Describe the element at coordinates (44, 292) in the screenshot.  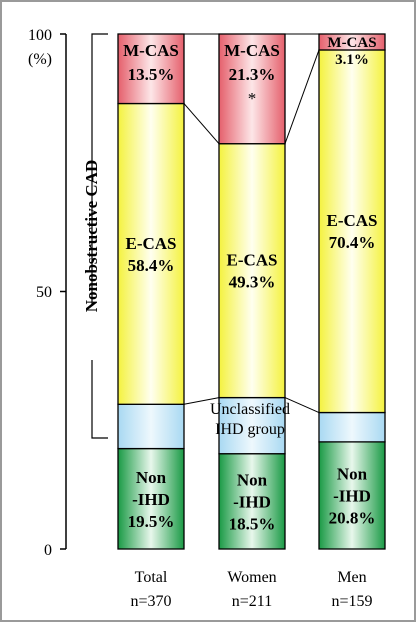
I see `y-tick-label-50: 50` at that location.